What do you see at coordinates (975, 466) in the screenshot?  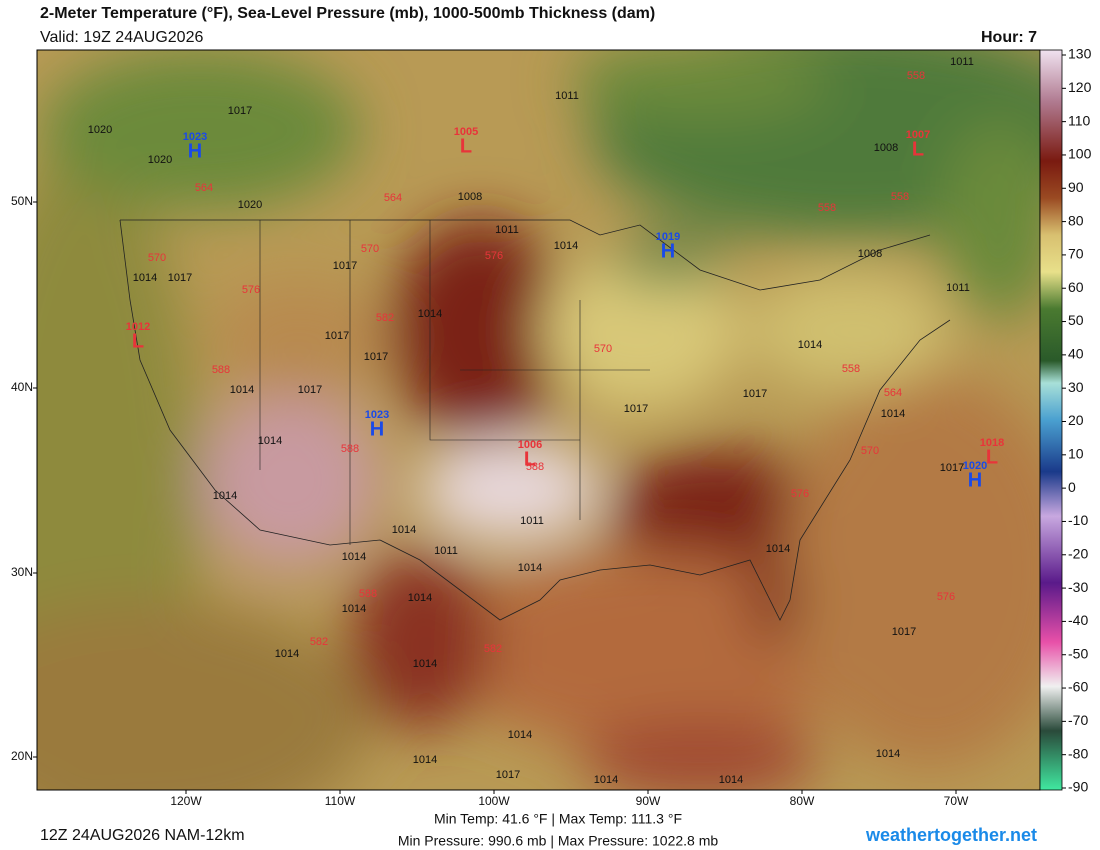 I see `high-pressure: 1020` at bounding box center [975, 466].